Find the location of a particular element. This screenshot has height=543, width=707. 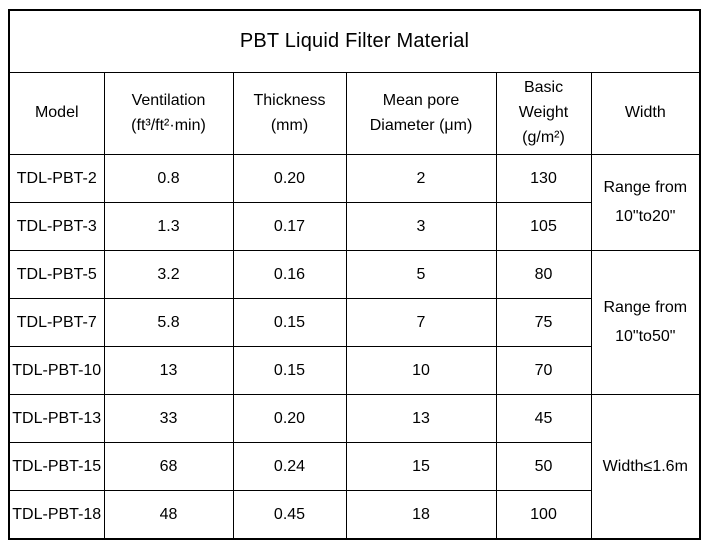

pore-cell: 18 is located at coordinates (421, 515).